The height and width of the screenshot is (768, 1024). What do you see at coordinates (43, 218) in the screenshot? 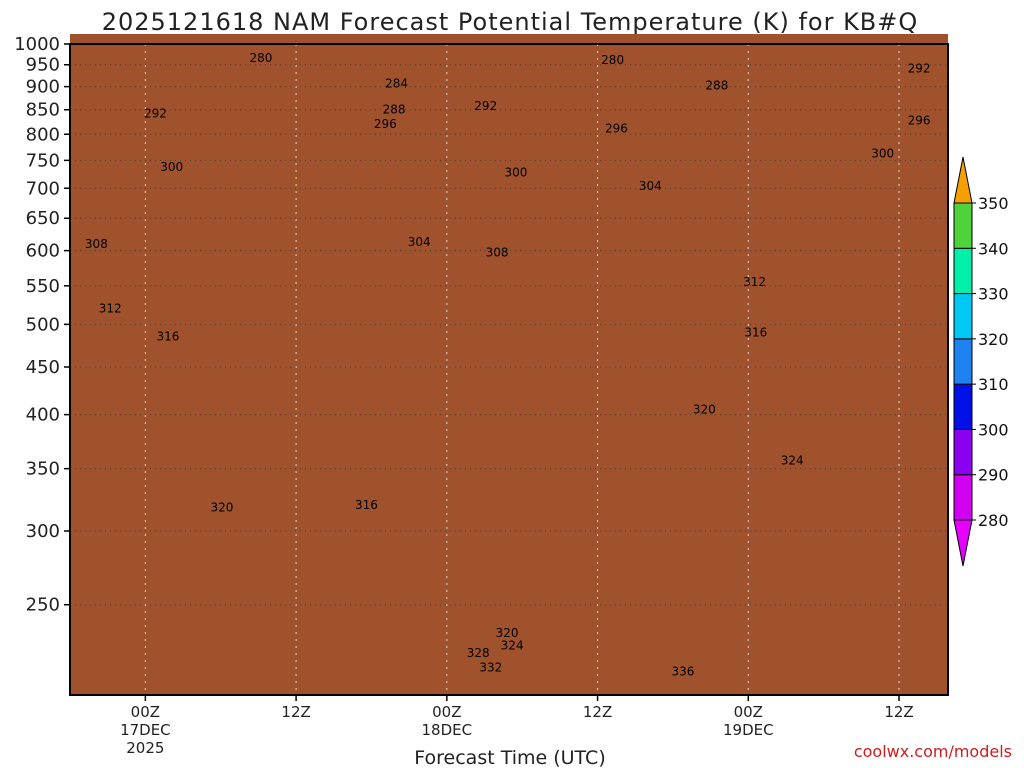
I see `y-tick-label: 650` at bounding box center [43, 218].